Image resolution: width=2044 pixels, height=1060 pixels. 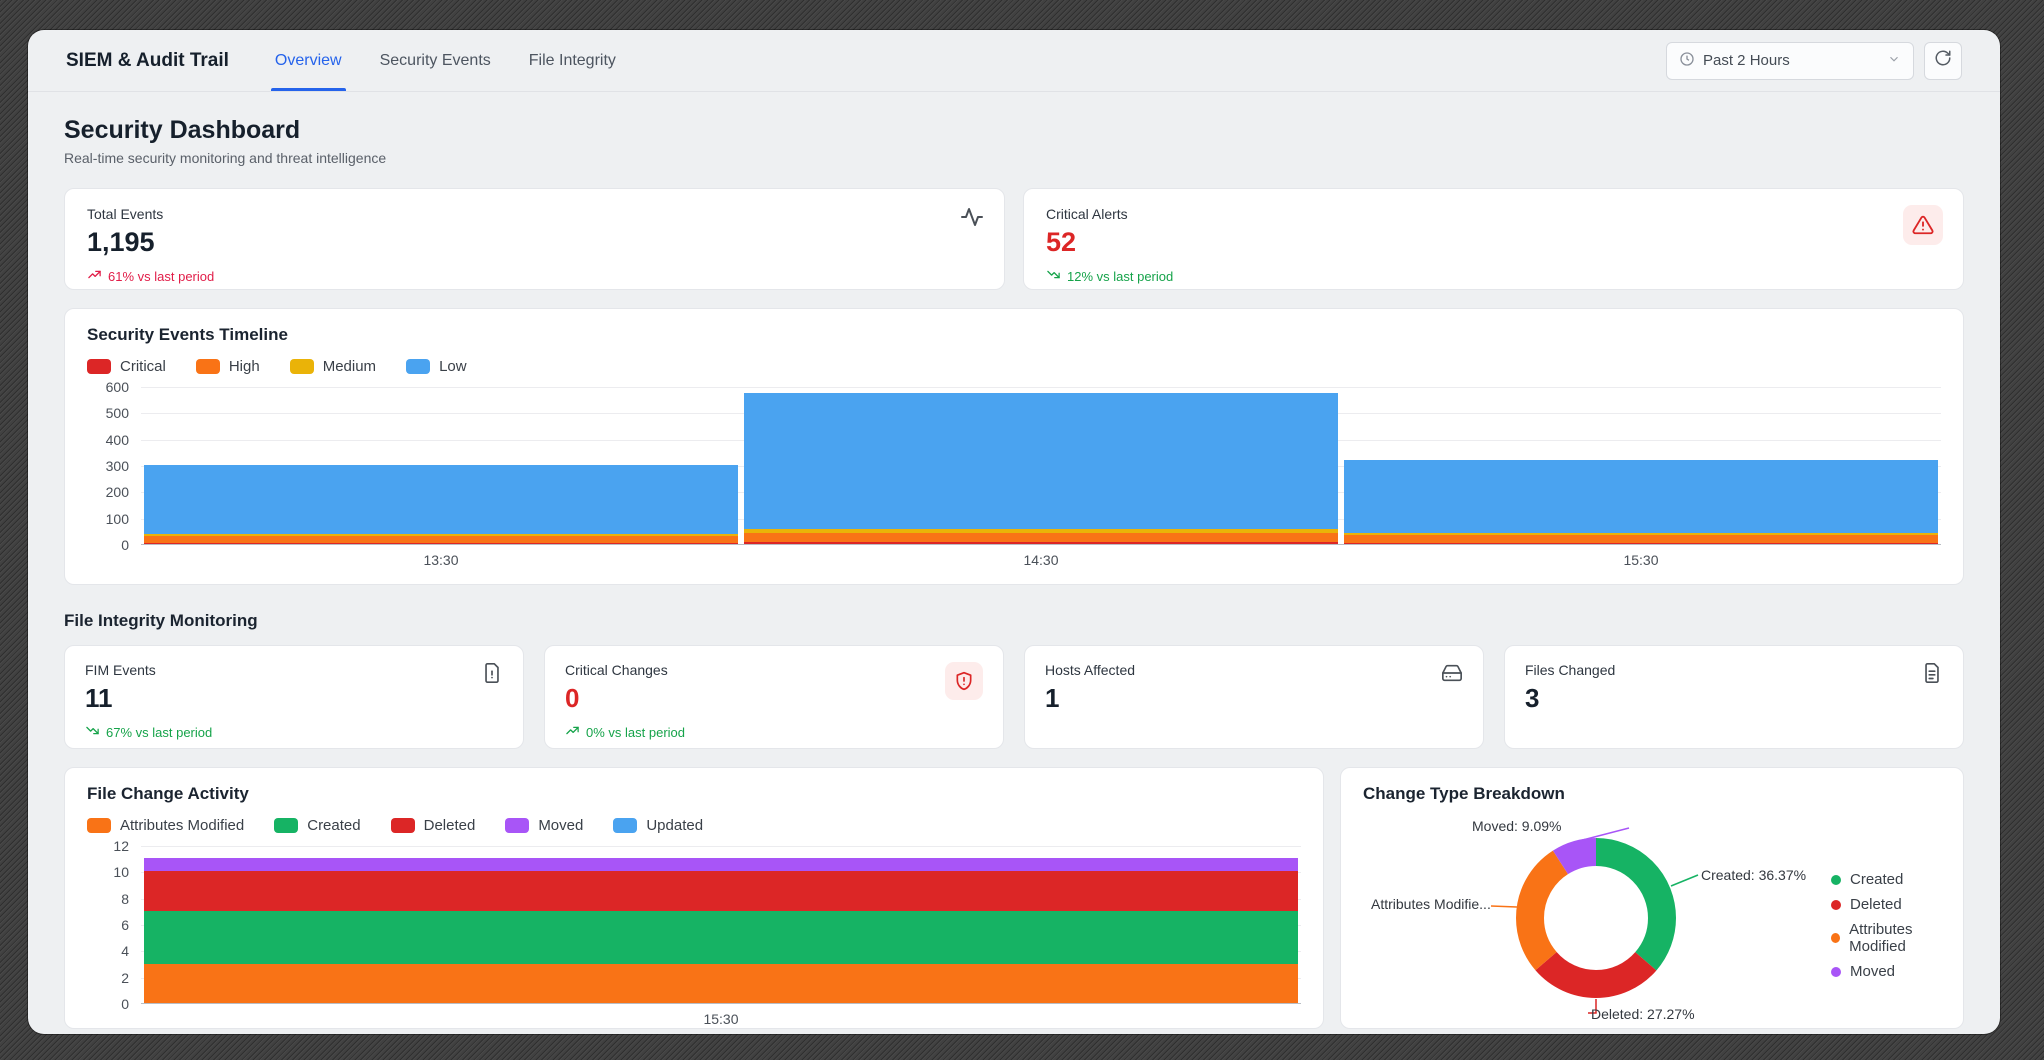 What do you see at coordinates (534, 239) in the screenshot?
I see `total-events-card: Total Events 1,195 61% vs last period` at bounding box center [534, 239].